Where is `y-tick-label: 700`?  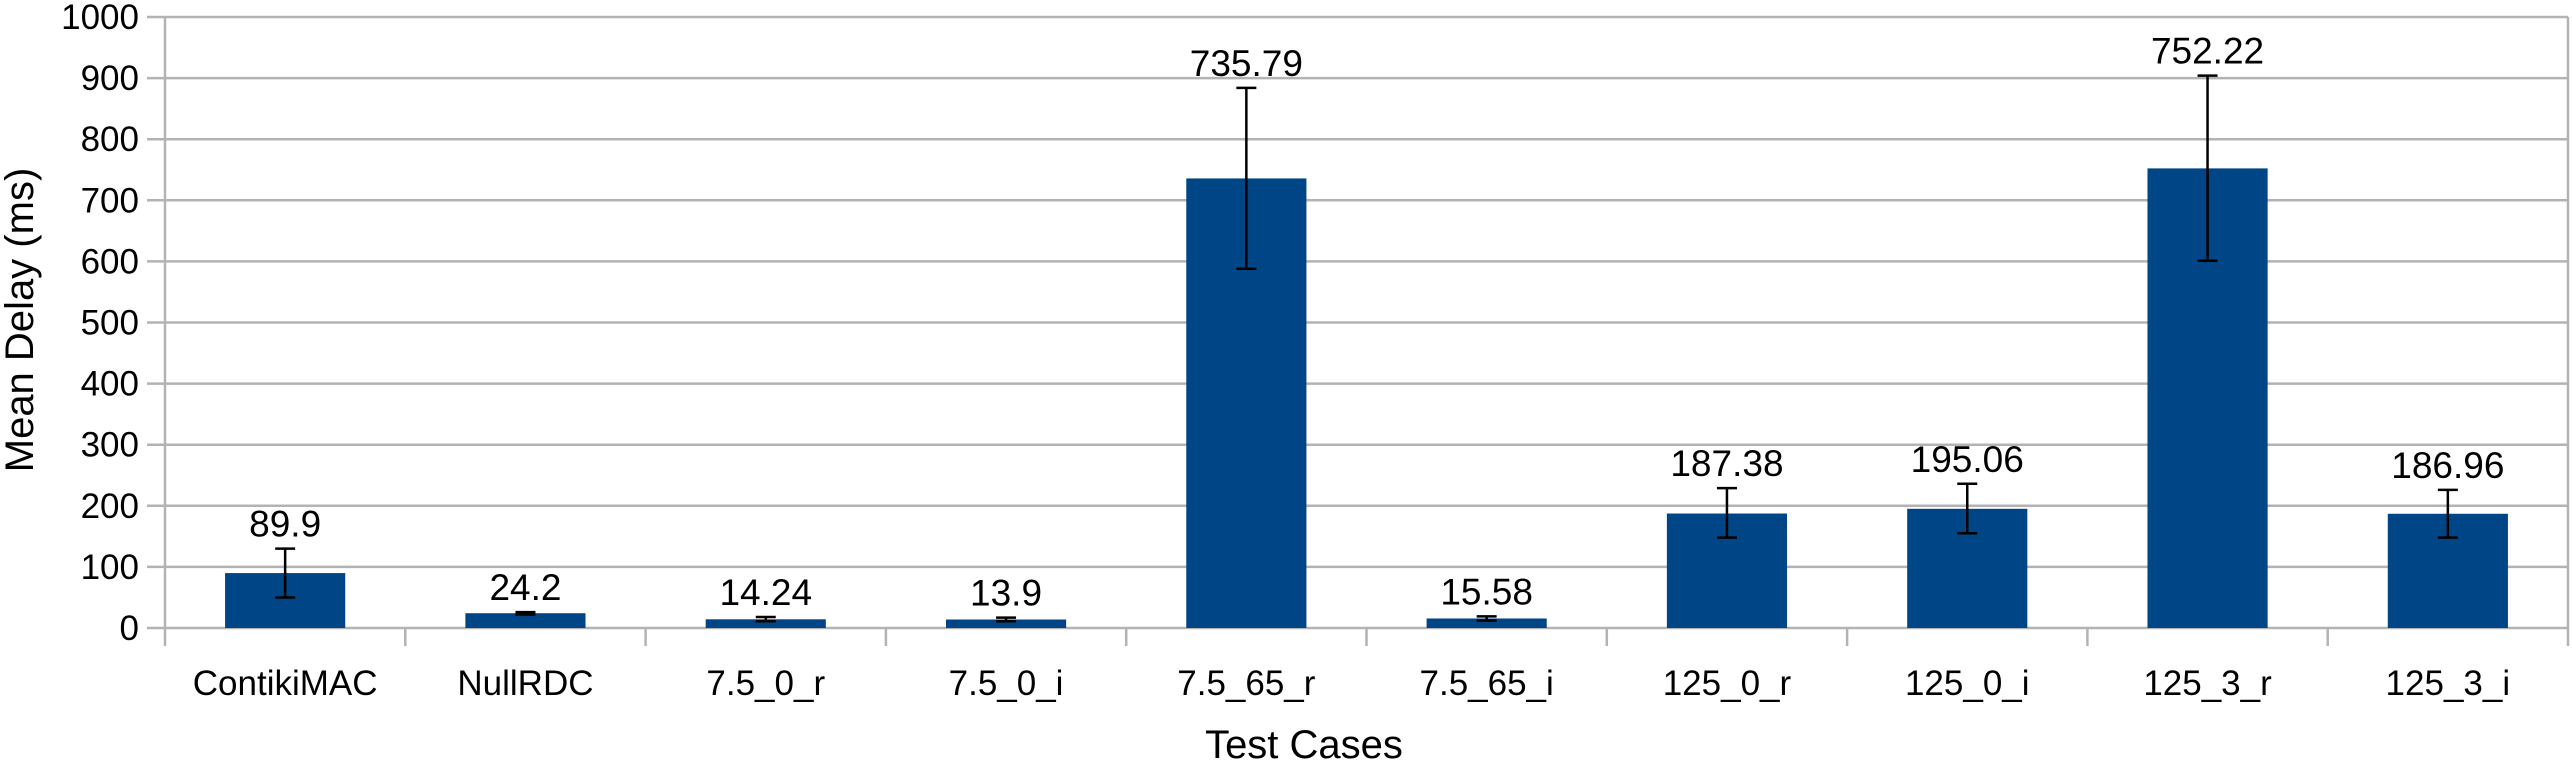 y-tick-label: 700 is located at coordinates (110, 200).